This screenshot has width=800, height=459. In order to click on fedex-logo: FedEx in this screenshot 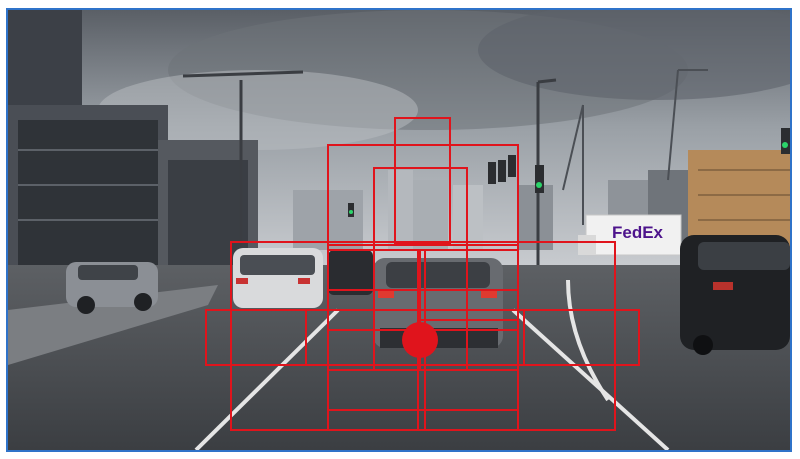, I will do `click(638, 232)`.